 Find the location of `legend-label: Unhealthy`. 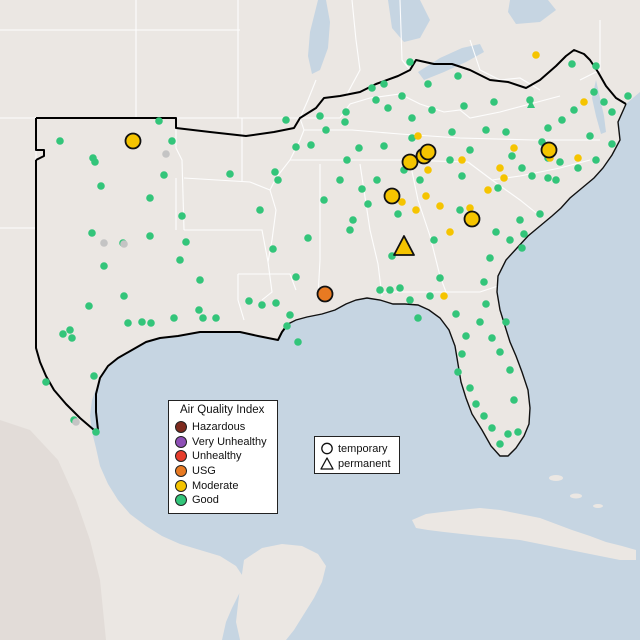

legend-label: Unhealthy is located at coordinates (217, 456).